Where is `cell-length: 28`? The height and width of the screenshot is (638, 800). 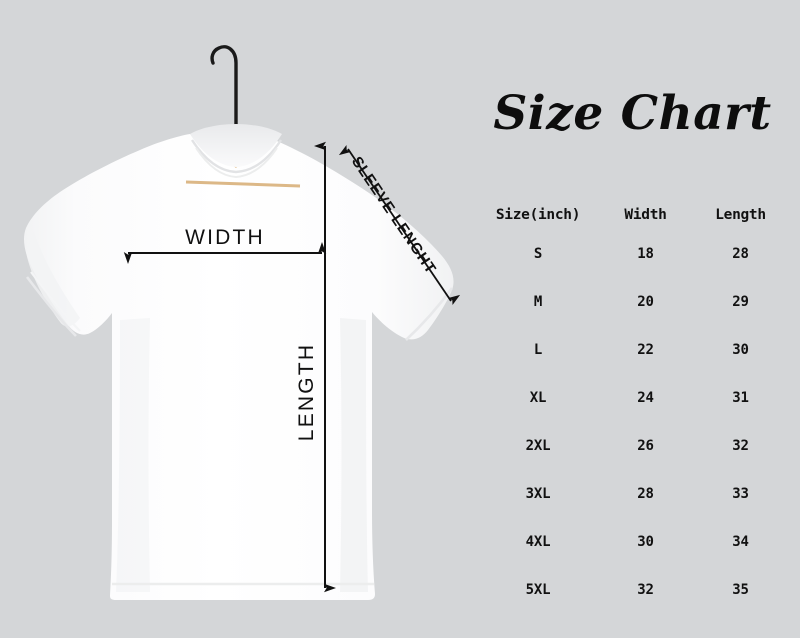 cell-length: 28 is located at coordinates (740, 254).